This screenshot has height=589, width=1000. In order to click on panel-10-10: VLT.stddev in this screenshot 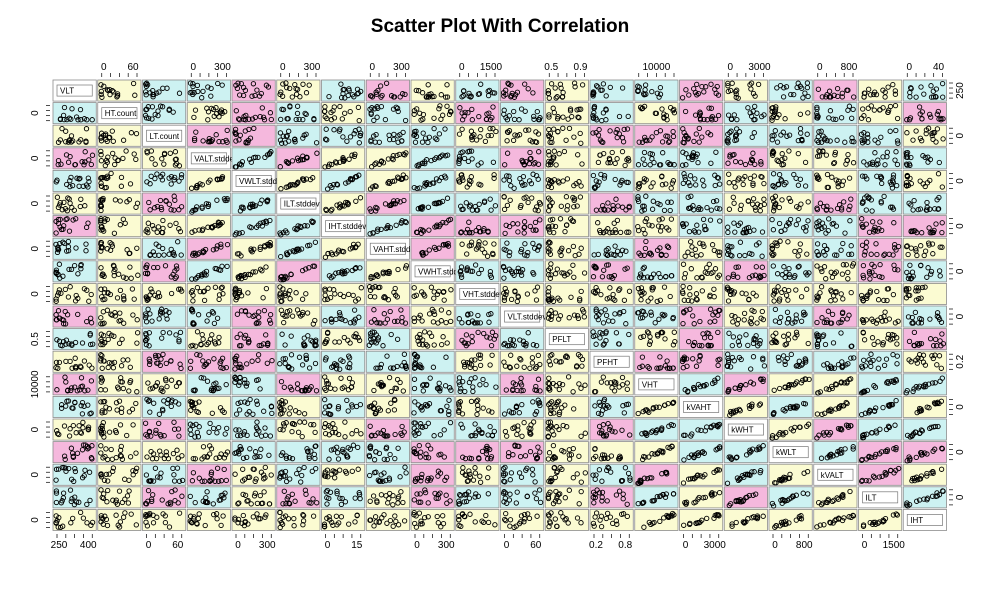, I will do `click(523, 316)`.